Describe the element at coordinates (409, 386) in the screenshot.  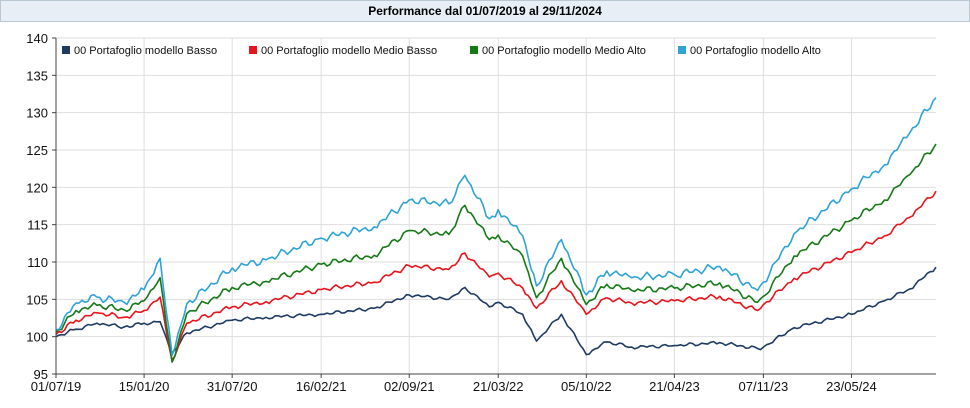
I see `x-tick-label: 02/09/21` at that location.